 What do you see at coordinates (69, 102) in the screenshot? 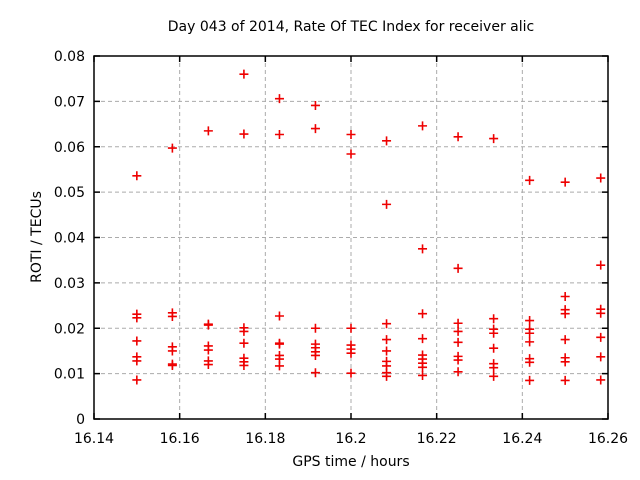
I see `y-tick-label: 0.07` at bounding box center [69, 102].